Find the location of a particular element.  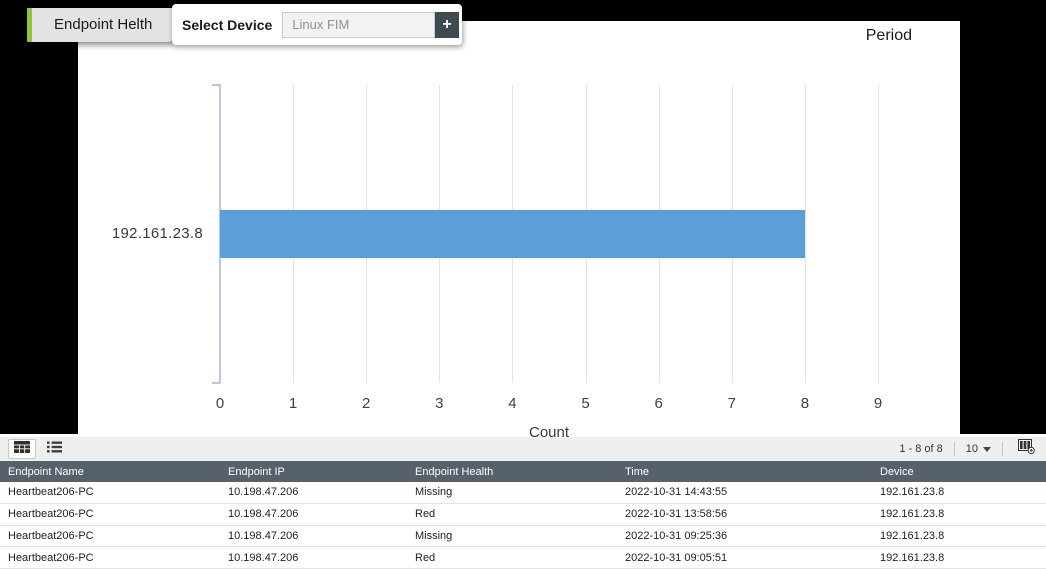

tab-endpoint-health: Endpoint Helth is located at coordinates (101, 25).